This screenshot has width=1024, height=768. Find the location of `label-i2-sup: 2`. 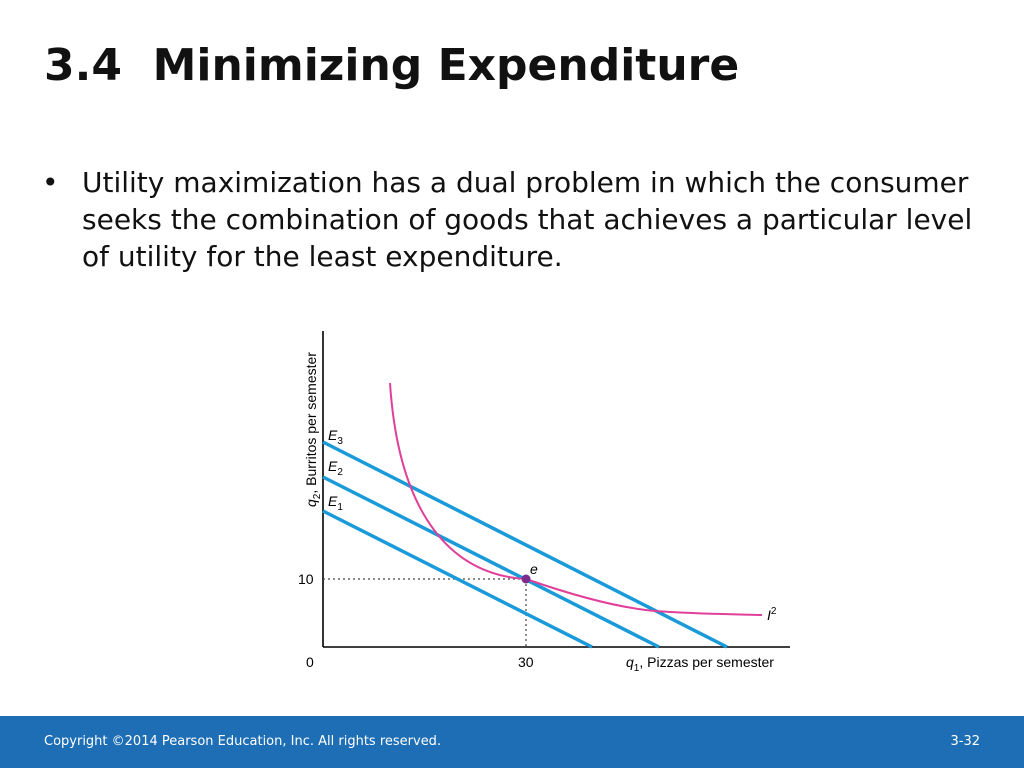

label-i2-sup: 2 is located at coordinates (774, 611).